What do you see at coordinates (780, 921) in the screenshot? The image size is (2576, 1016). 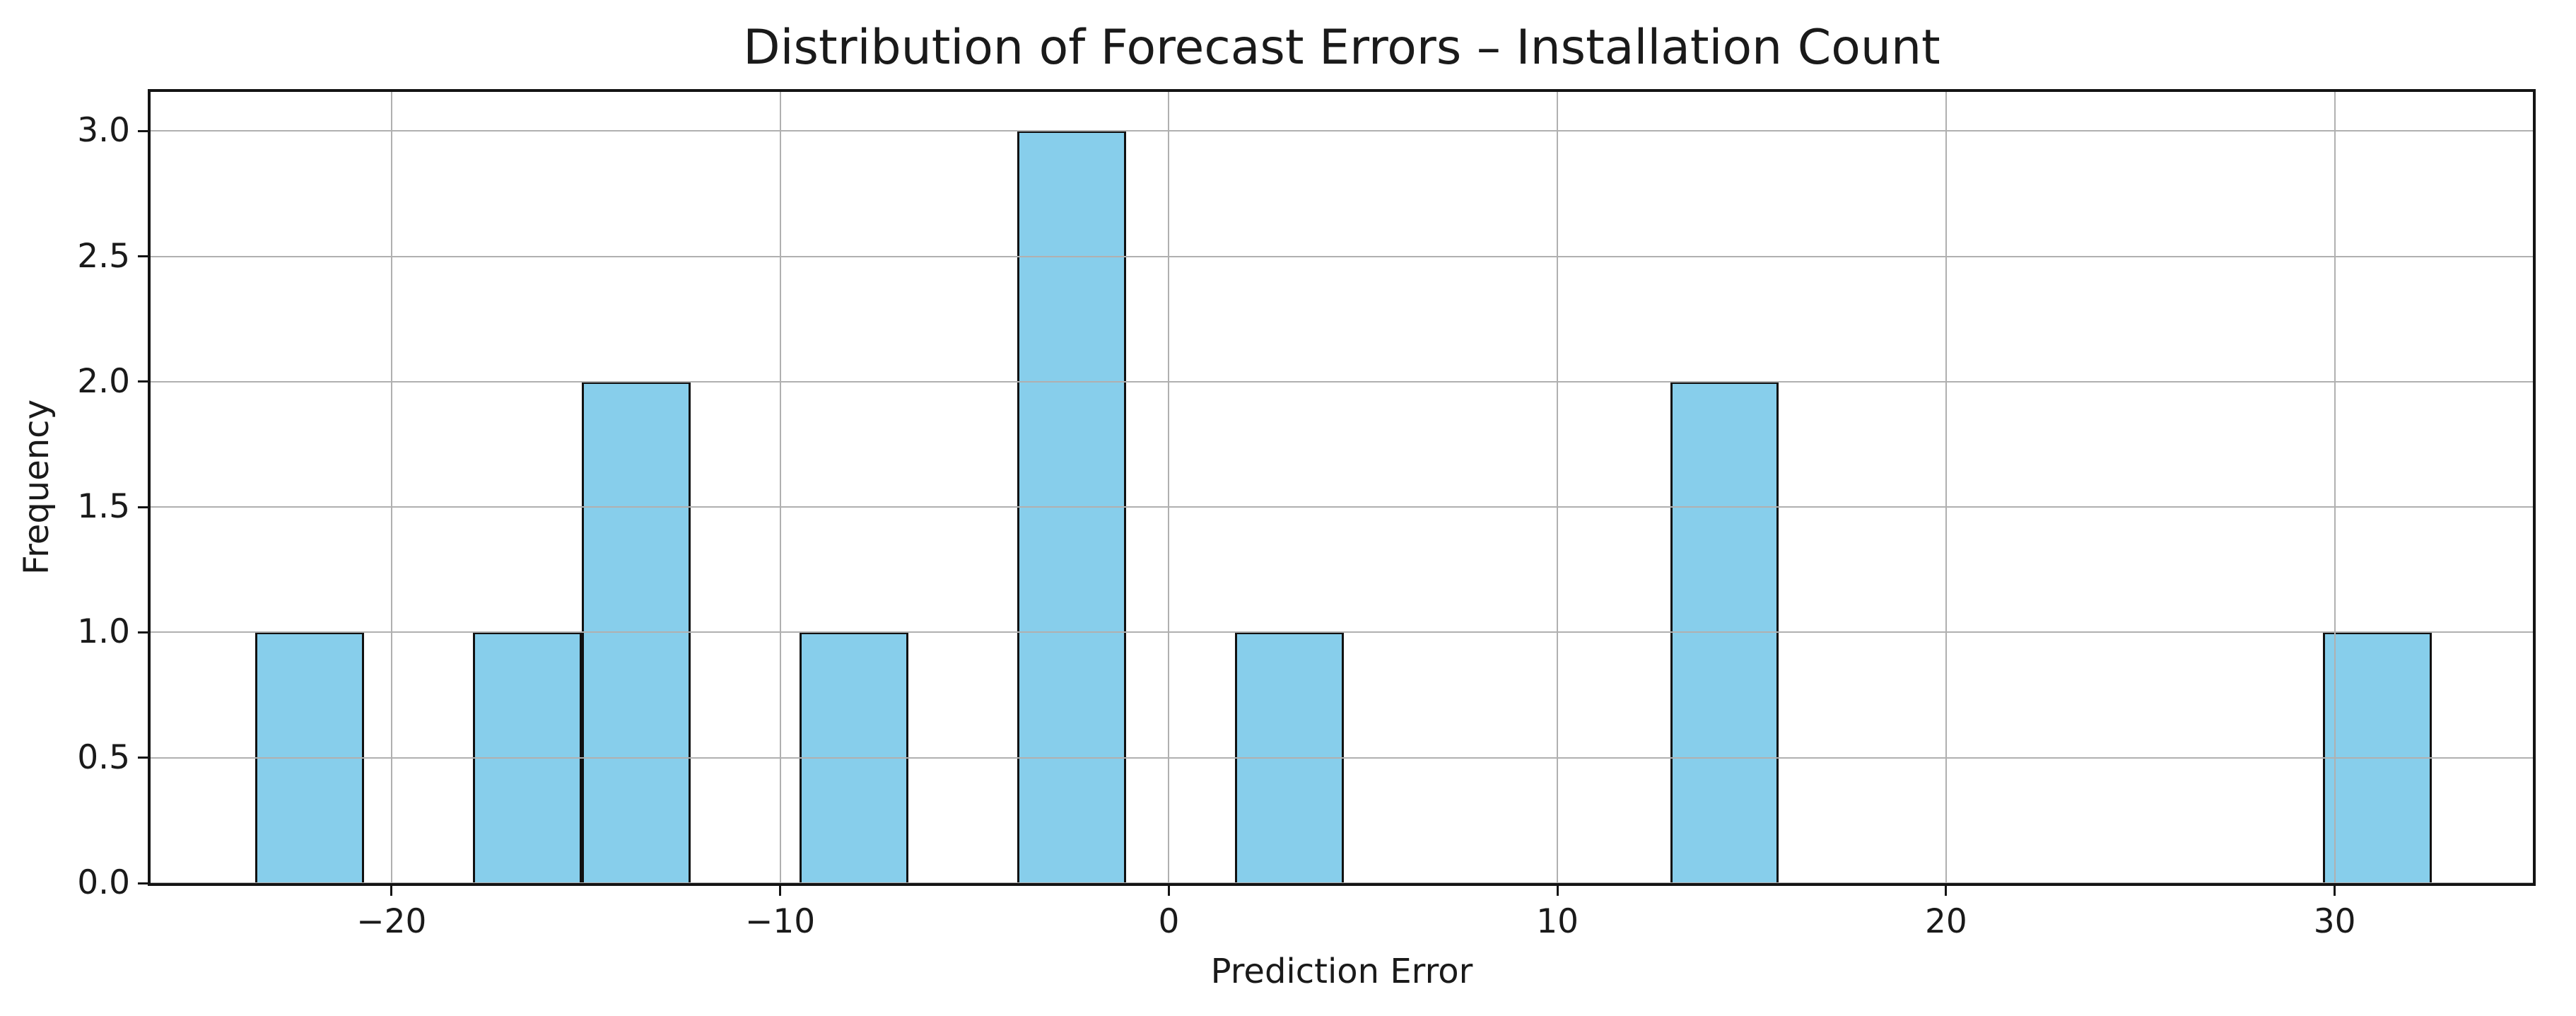 I see `x-tick-label: −10` at bounding box center [780, 921].